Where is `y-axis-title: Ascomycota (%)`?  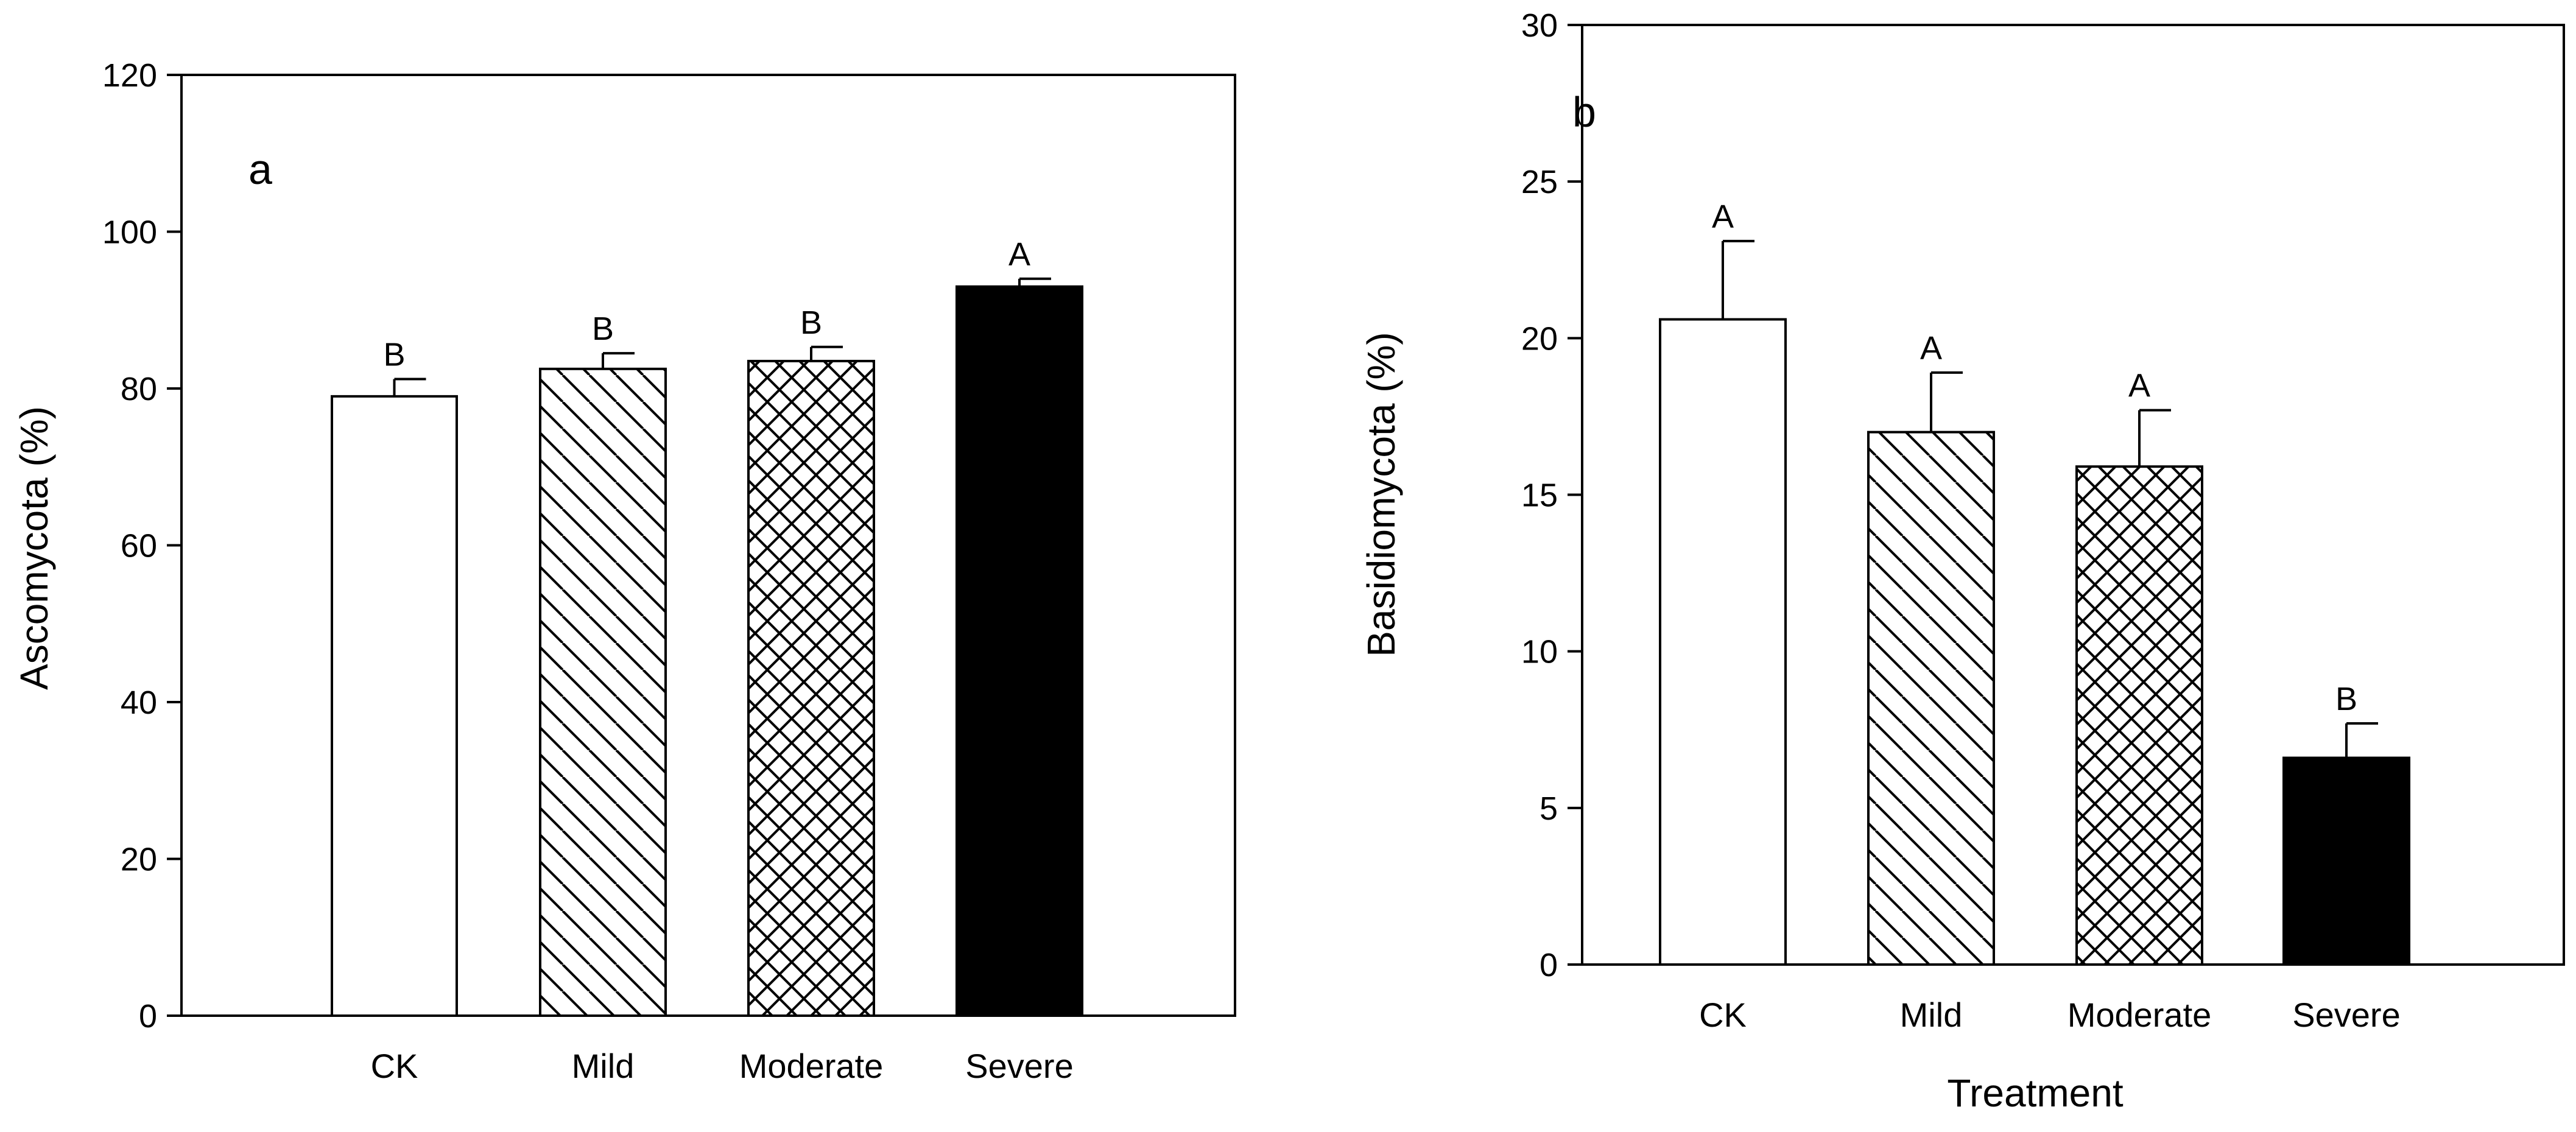 y-axis-title: Ascomycota (%) is located at coordinates (34, 548).